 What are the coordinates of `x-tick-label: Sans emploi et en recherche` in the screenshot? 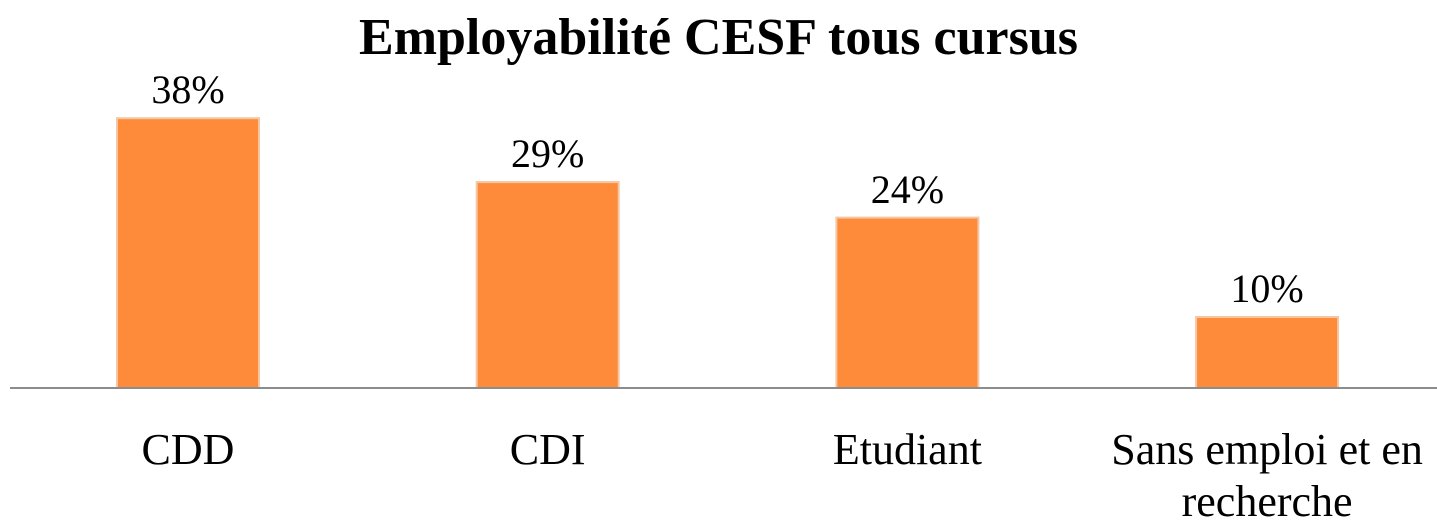 It's located at (1267, 475).